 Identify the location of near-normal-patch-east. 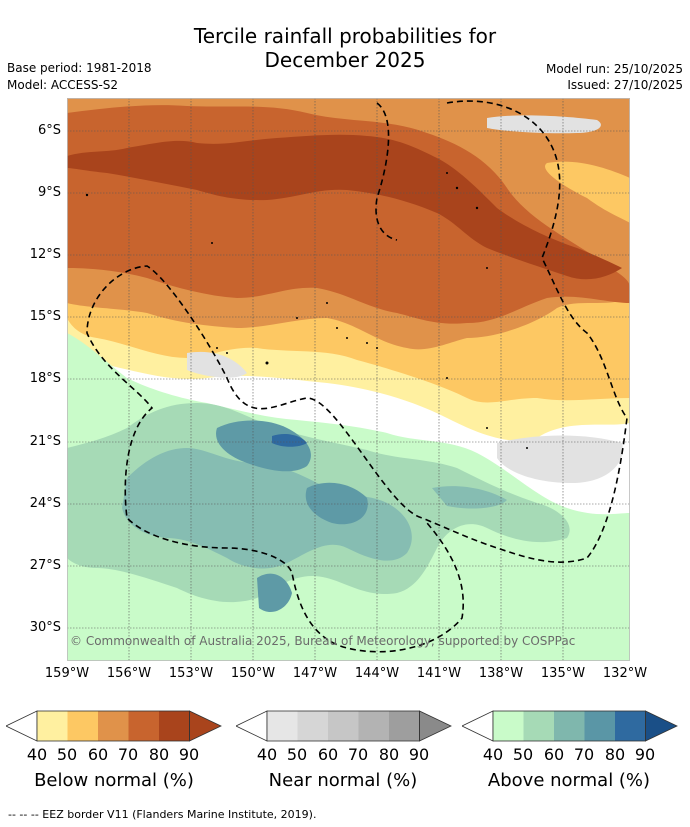
(560, 459).